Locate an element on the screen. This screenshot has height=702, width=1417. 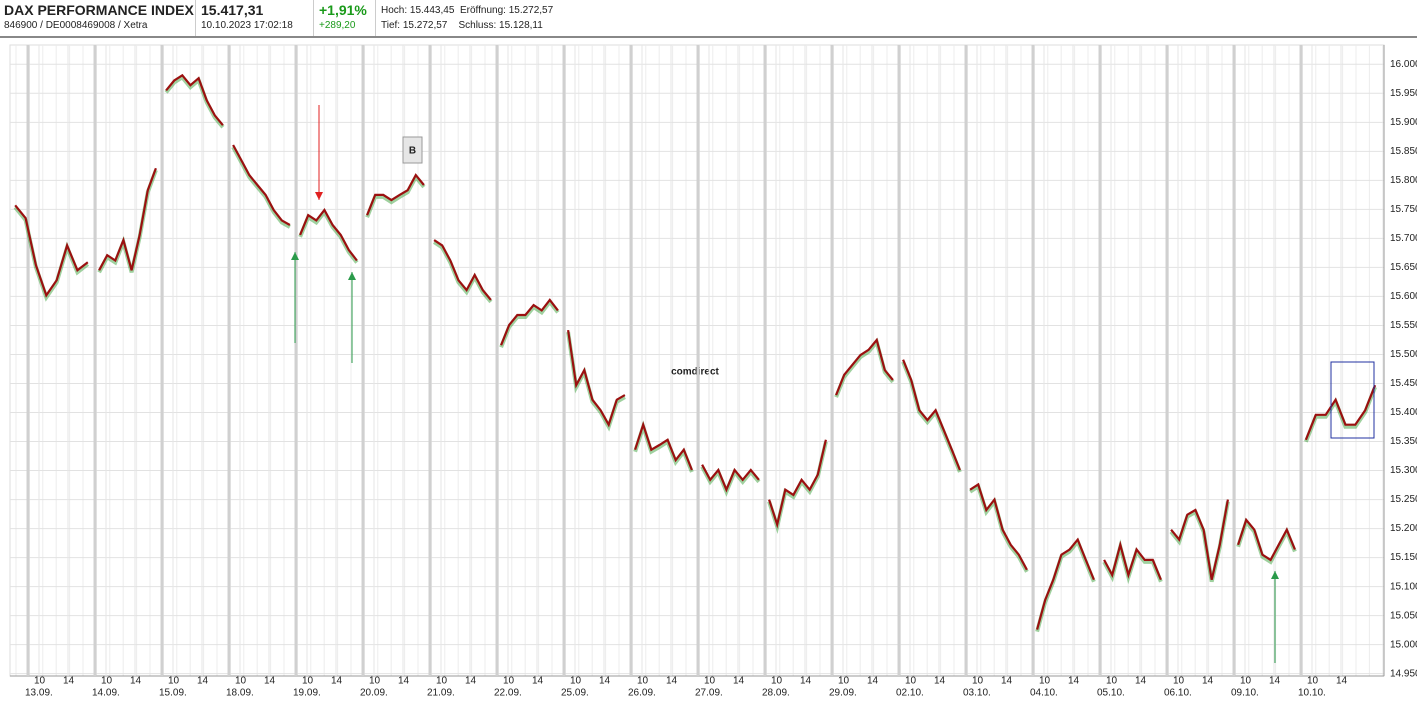
instrument-name: DAX PERFORMANCE INDEX is located at coordinates (99, 10).